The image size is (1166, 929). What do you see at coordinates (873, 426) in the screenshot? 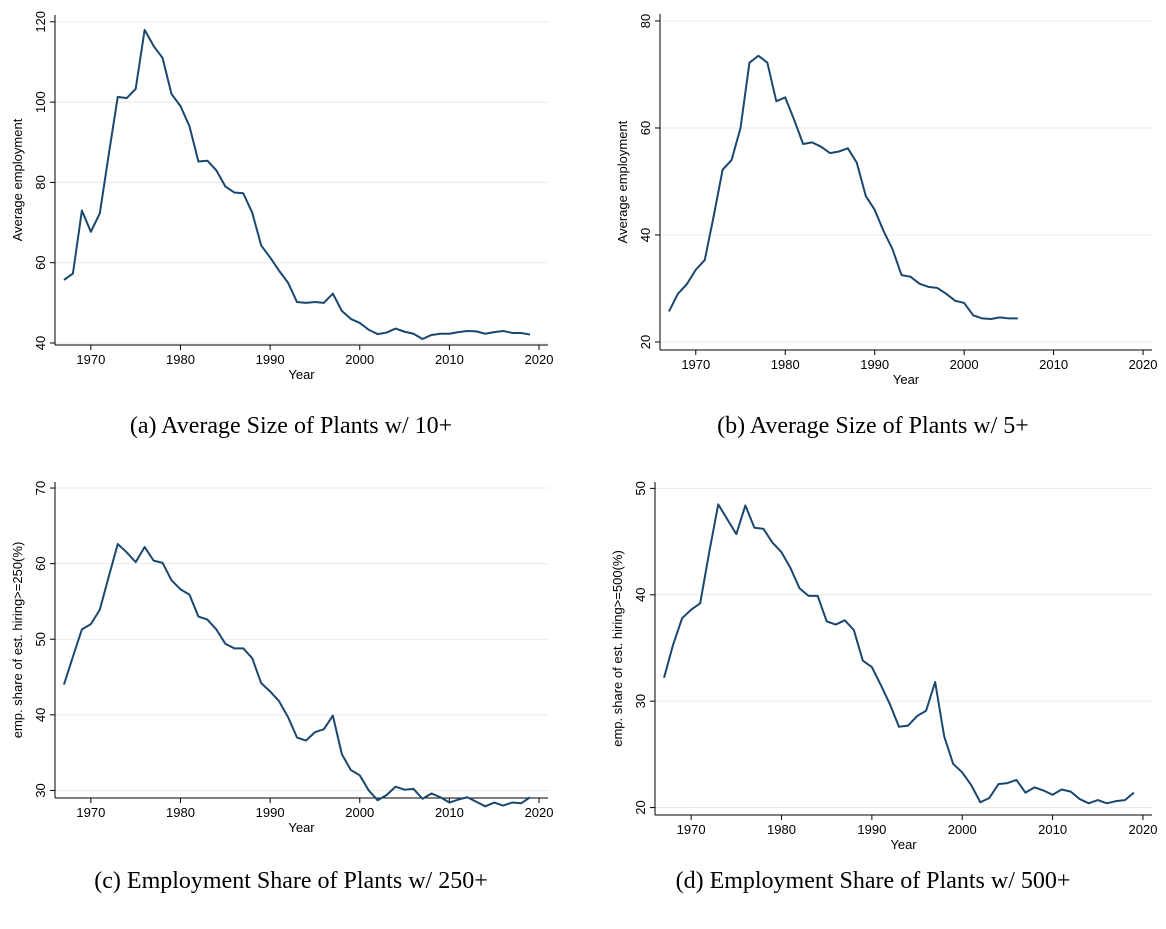
I see `caption: (b) Average Size of Plants w/ 5+` at bounding box center [873, 426].